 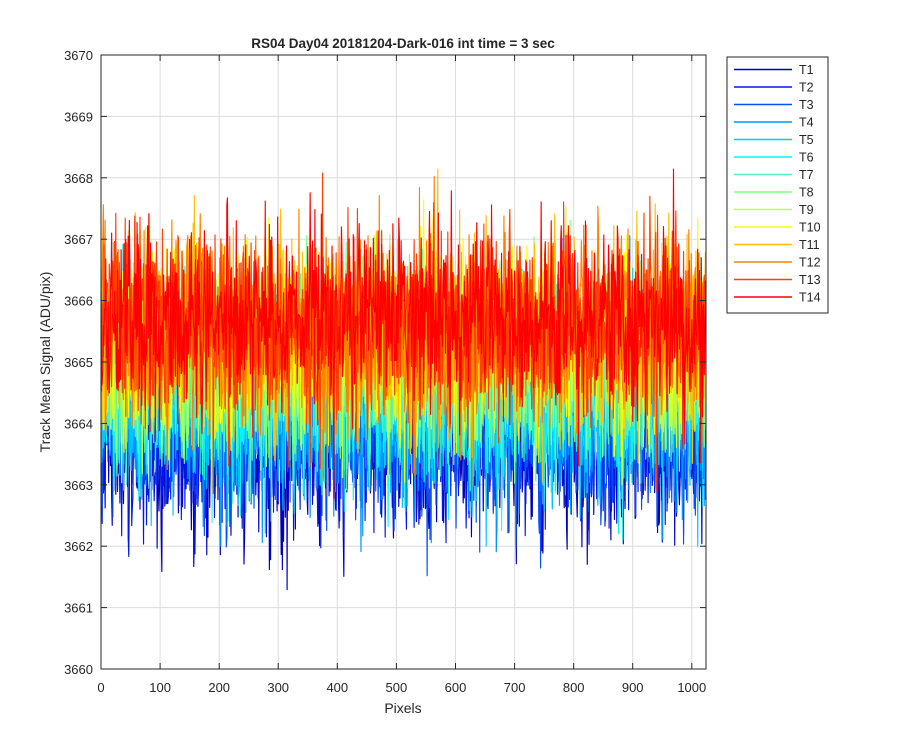 I want to click on legend-label-t12: T12, so click(x=810, y=263).